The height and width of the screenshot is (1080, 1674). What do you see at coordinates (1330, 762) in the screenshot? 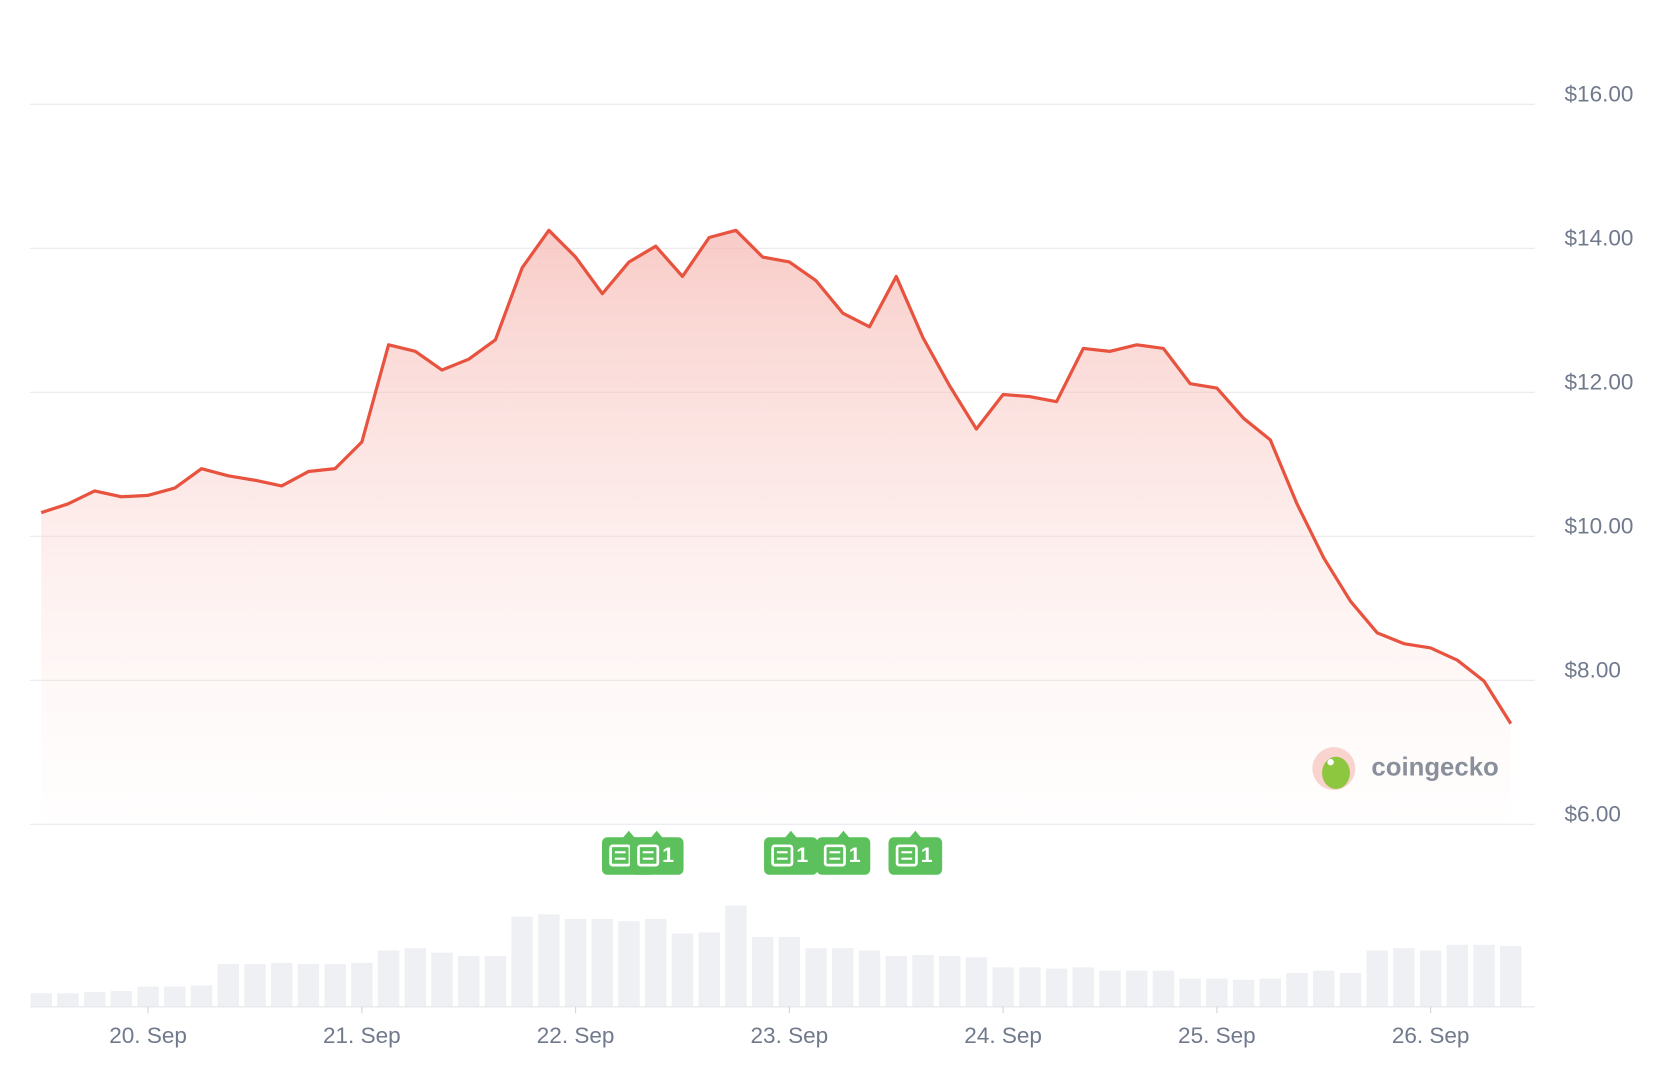
I see `logo-eye` at bounding box center [1330, 762].